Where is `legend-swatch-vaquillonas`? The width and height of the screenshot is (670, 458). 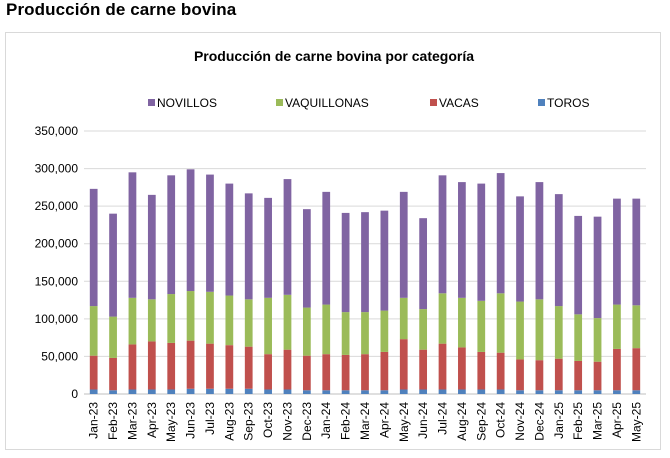 legend-swatch-vaquillonas is located at coordinates (279, 102).